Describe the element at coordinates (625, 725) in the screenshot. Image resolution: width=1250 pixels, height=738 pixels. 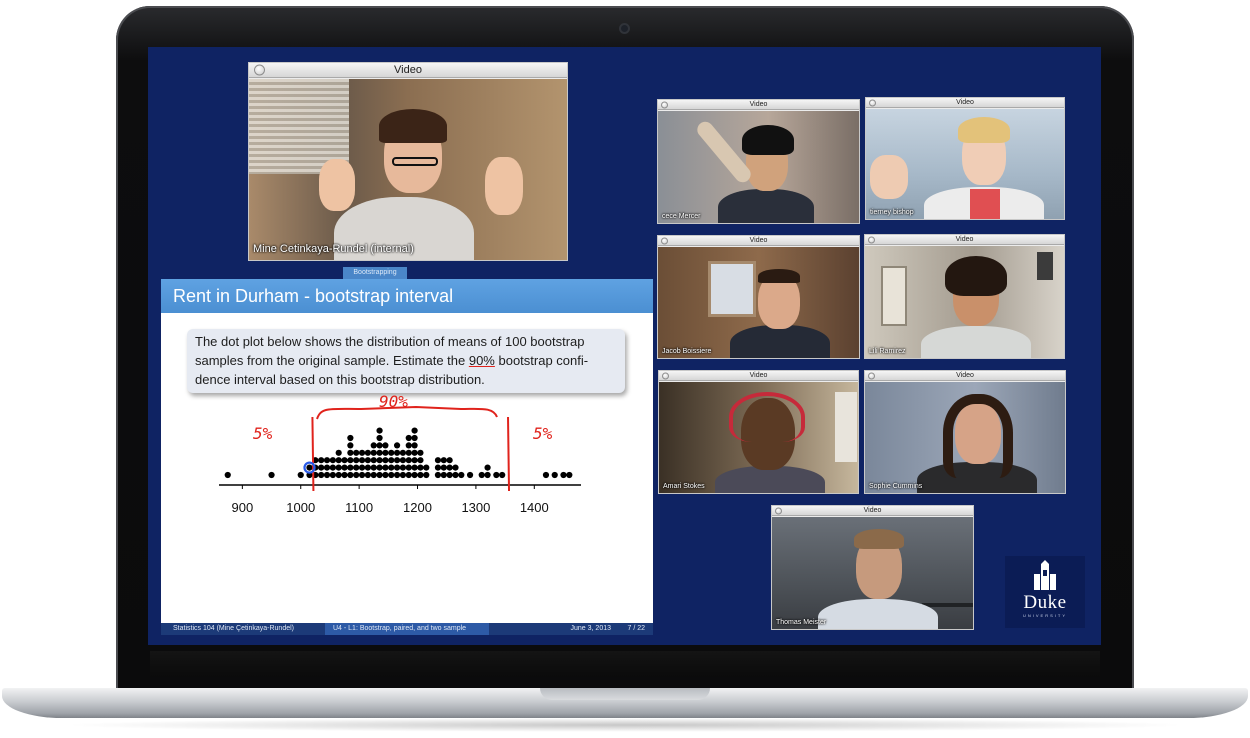
I see `laptop-shadow` at that location.